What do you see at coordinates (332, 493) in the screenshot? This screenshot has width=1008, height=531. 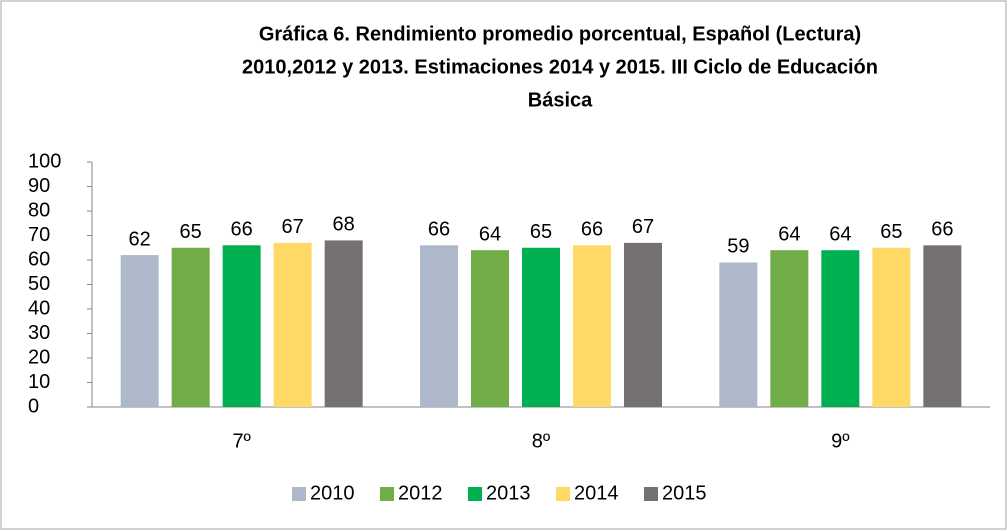 I see `legend-label: 2010` at bounding box center [332, 493].